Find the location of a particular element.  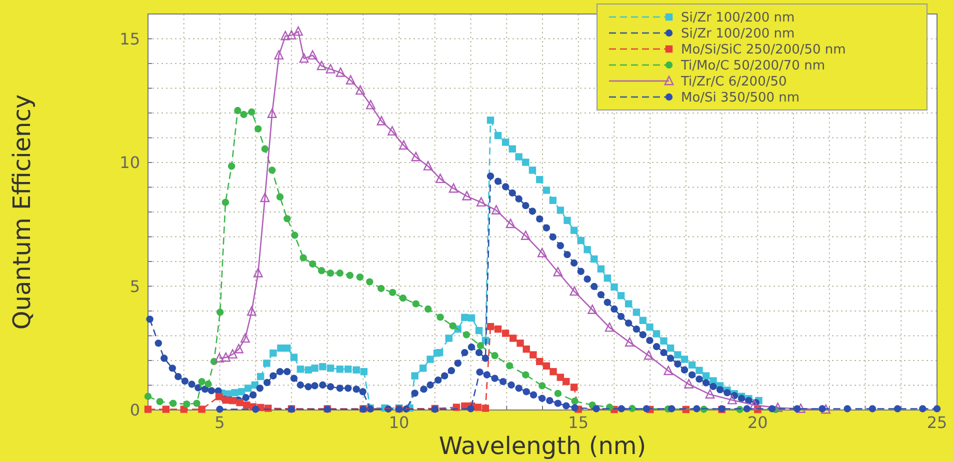

legend-label: Mo/Si 350/500 nm is located at coordinates (740, 98).